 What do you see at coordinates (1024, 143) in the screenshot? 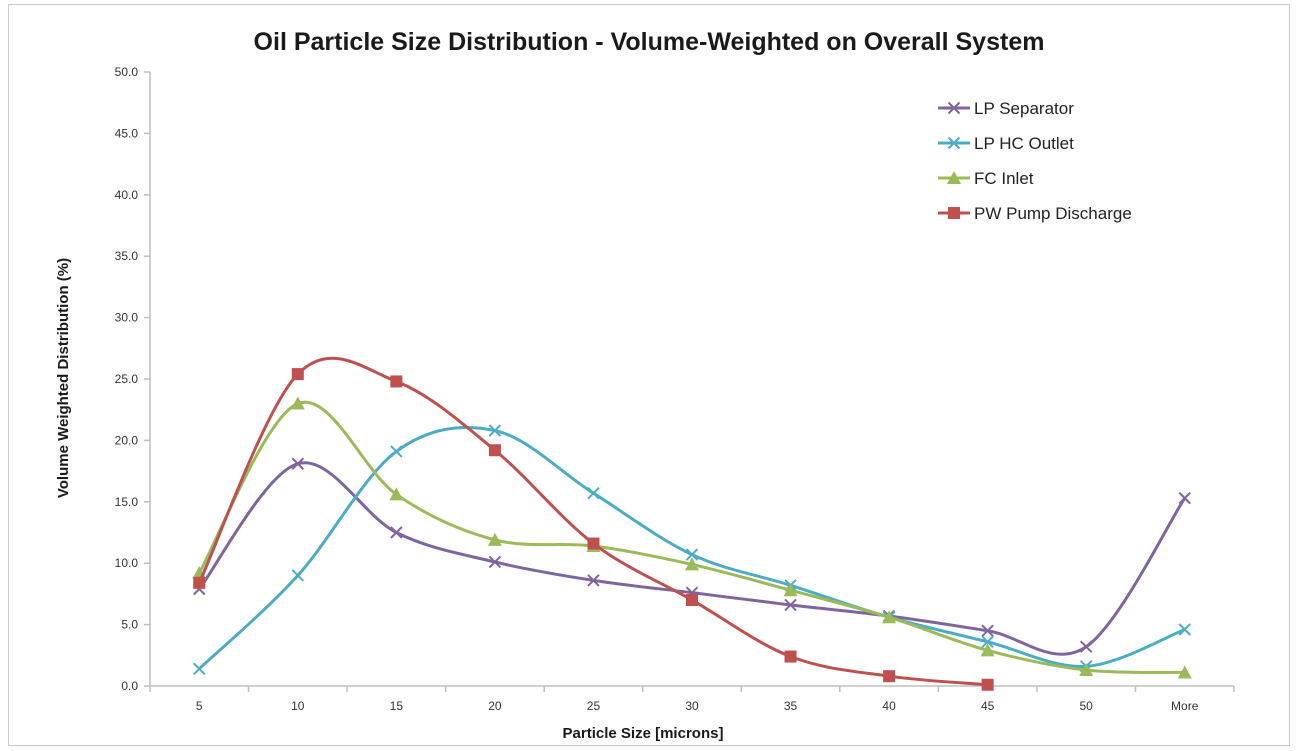
I see `legend-label: LP HC Outlet` at bounding box center [1024, 143].